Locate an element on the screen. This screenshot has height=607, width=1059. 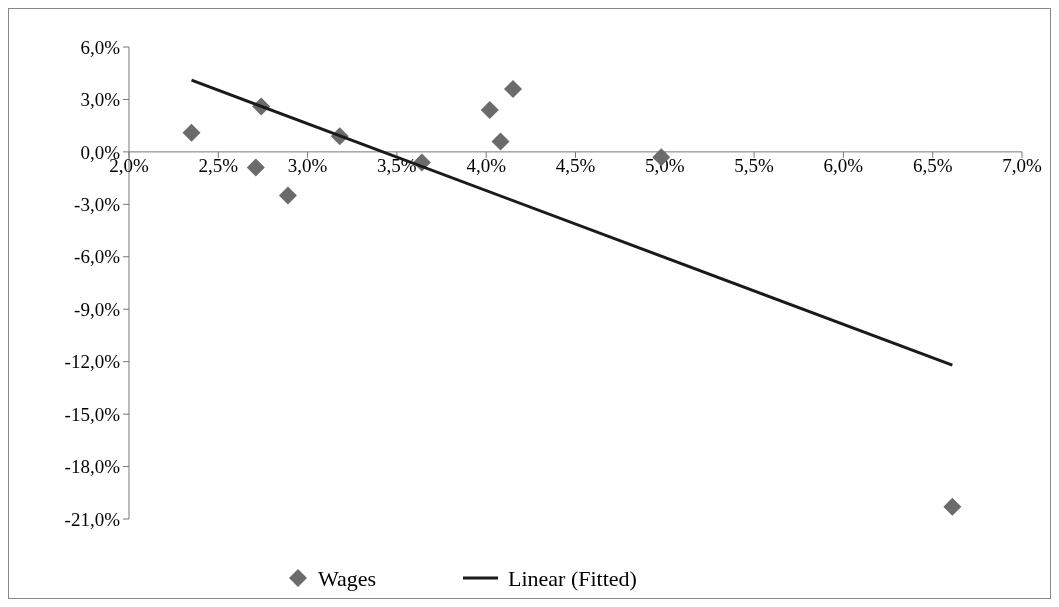
y-tick-label: -18,0% is located at coordinates (92, 467).